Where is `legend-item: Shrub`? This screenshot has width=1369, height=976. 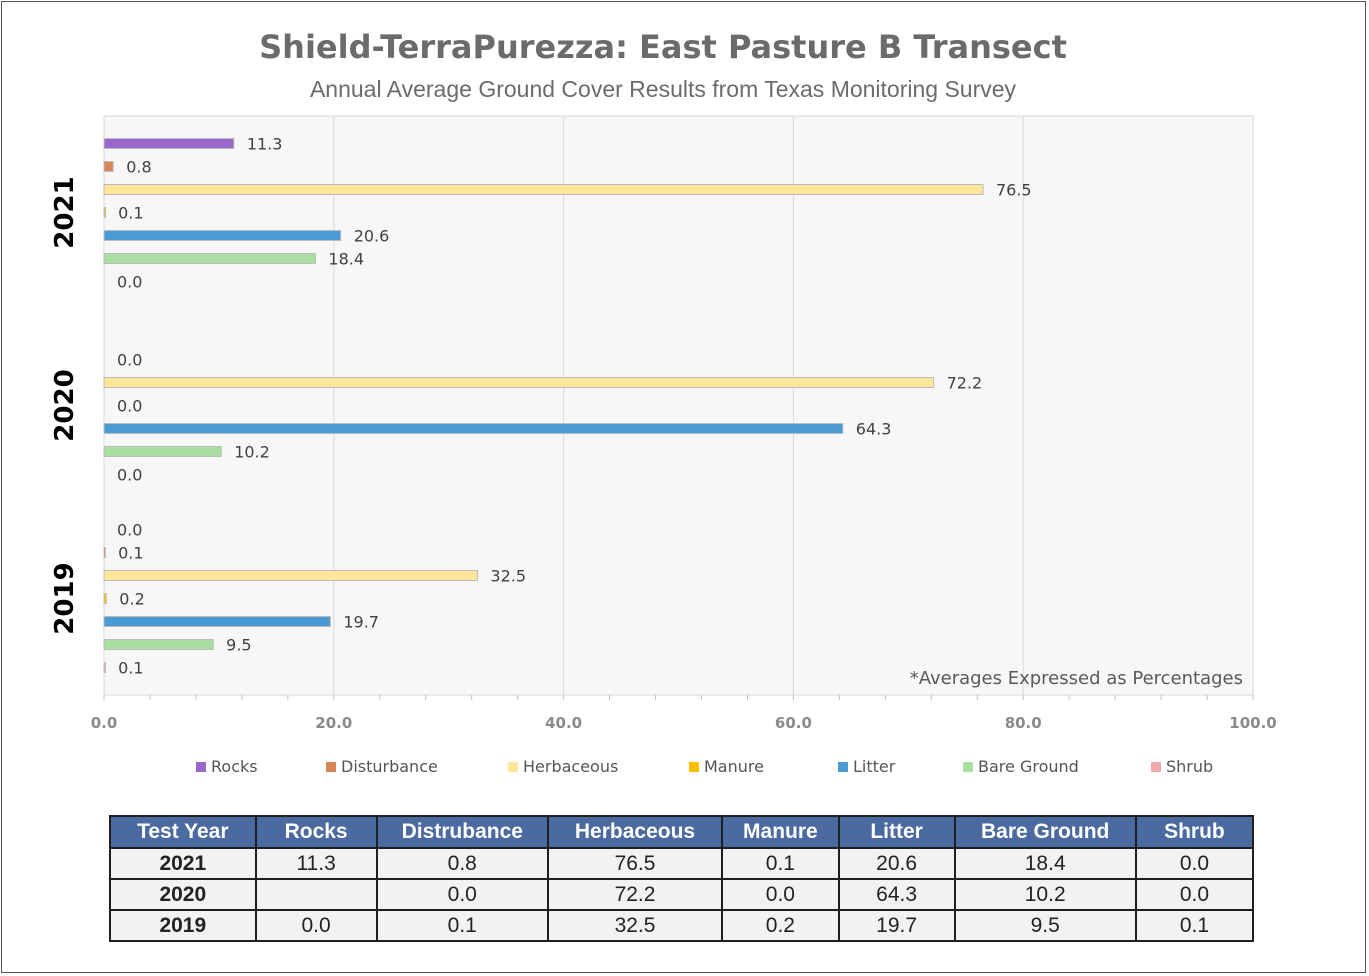
legend-item: Shrub is located at coordinates (1182, 766).